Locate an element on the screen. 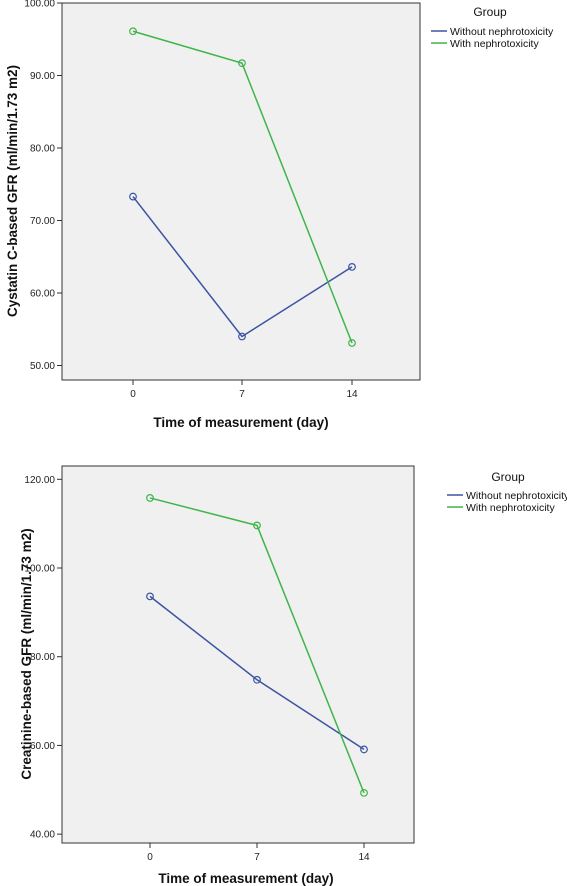 The image size is (567, 886). y-tick-label: 50.00 is located at coordinates (42, 366).